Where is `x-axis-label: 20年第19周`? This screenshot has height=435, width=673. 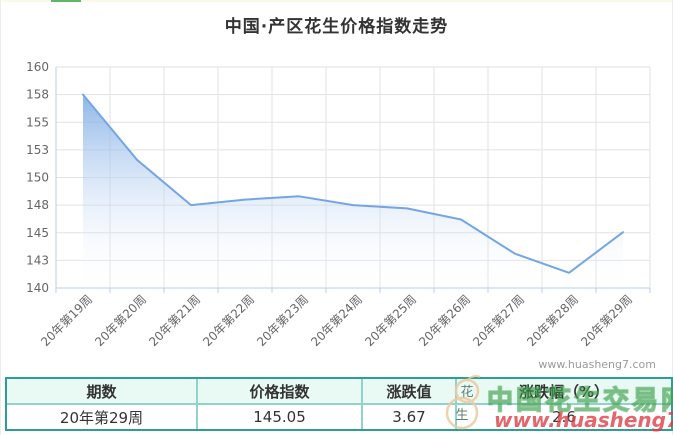 x-axis-label: 20年第19周 is located at coordinates (66, 320).